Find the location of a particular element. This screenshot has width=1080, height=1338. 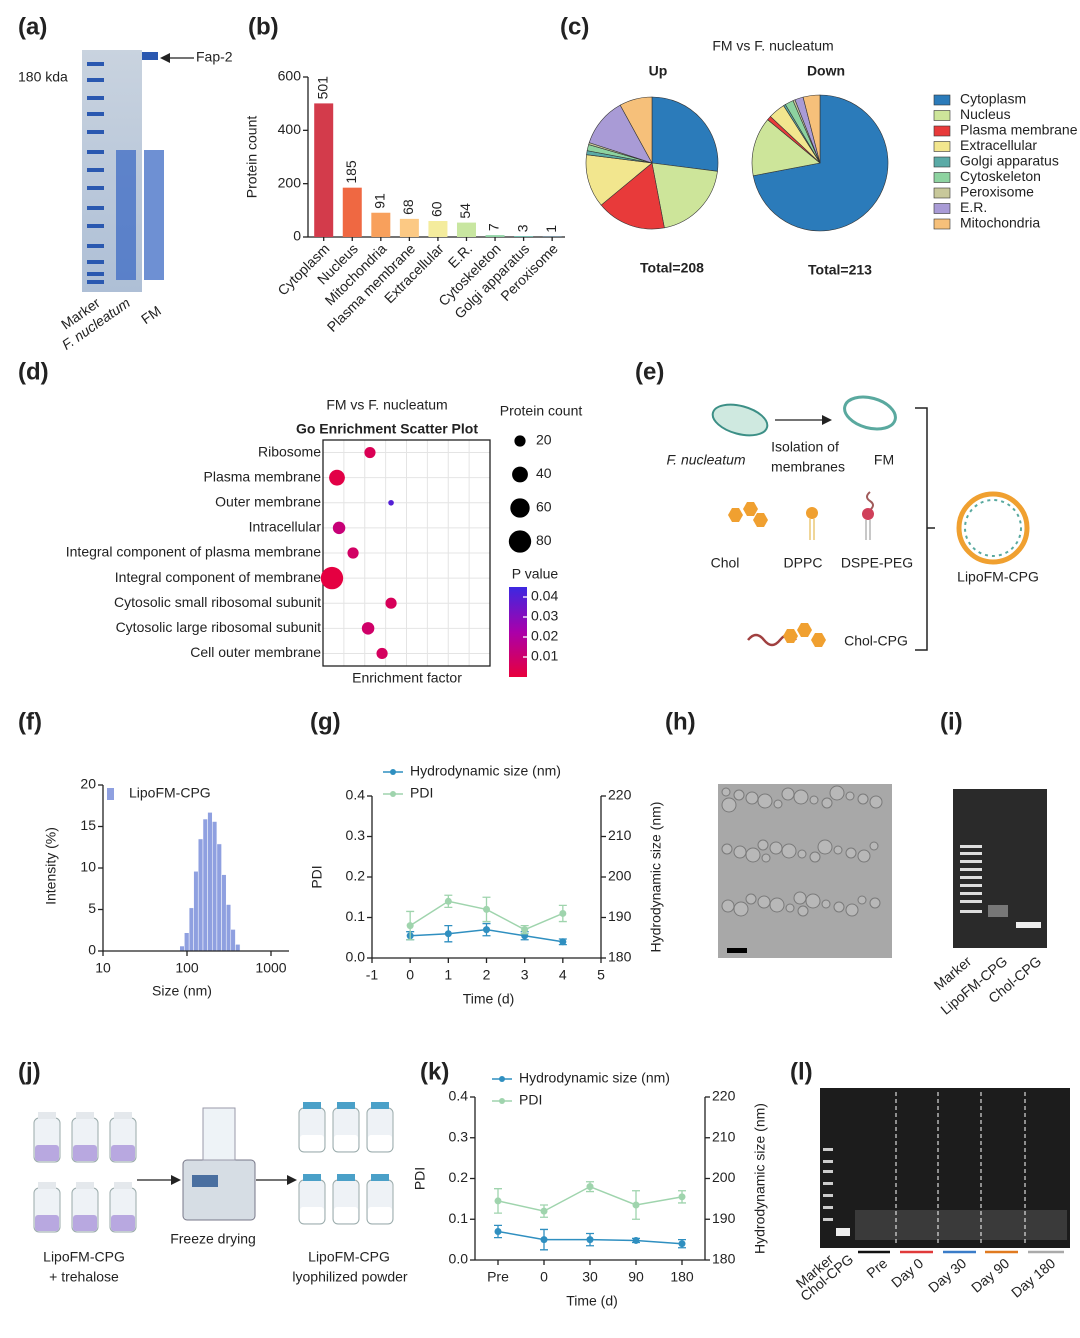

label: lyophilized powder is located at coordinates (350, 1277).